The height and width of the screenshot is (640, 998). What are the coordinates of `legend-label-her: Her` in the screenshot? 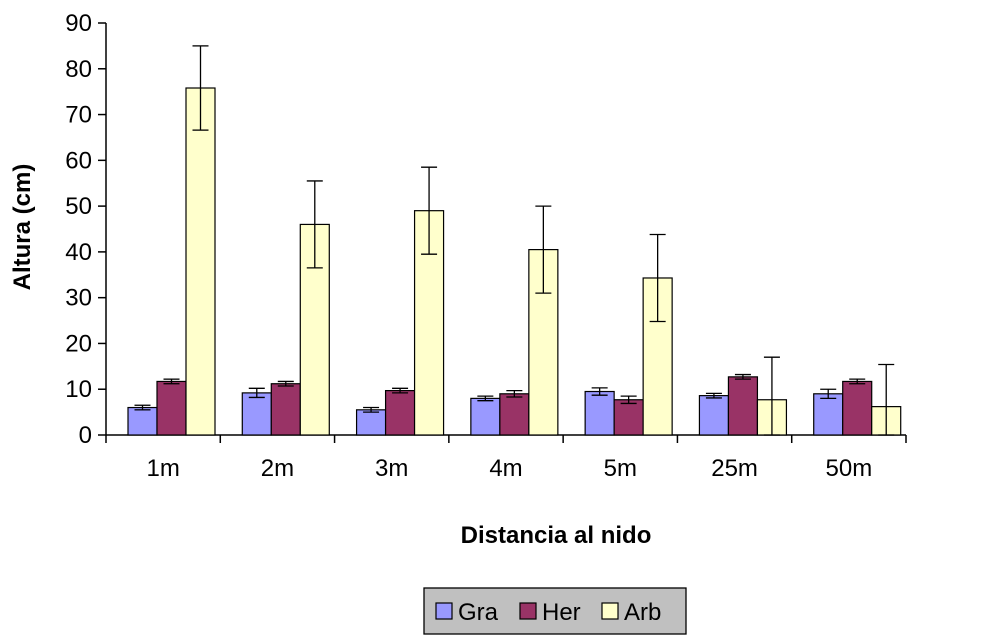 It's located at (561, 612).